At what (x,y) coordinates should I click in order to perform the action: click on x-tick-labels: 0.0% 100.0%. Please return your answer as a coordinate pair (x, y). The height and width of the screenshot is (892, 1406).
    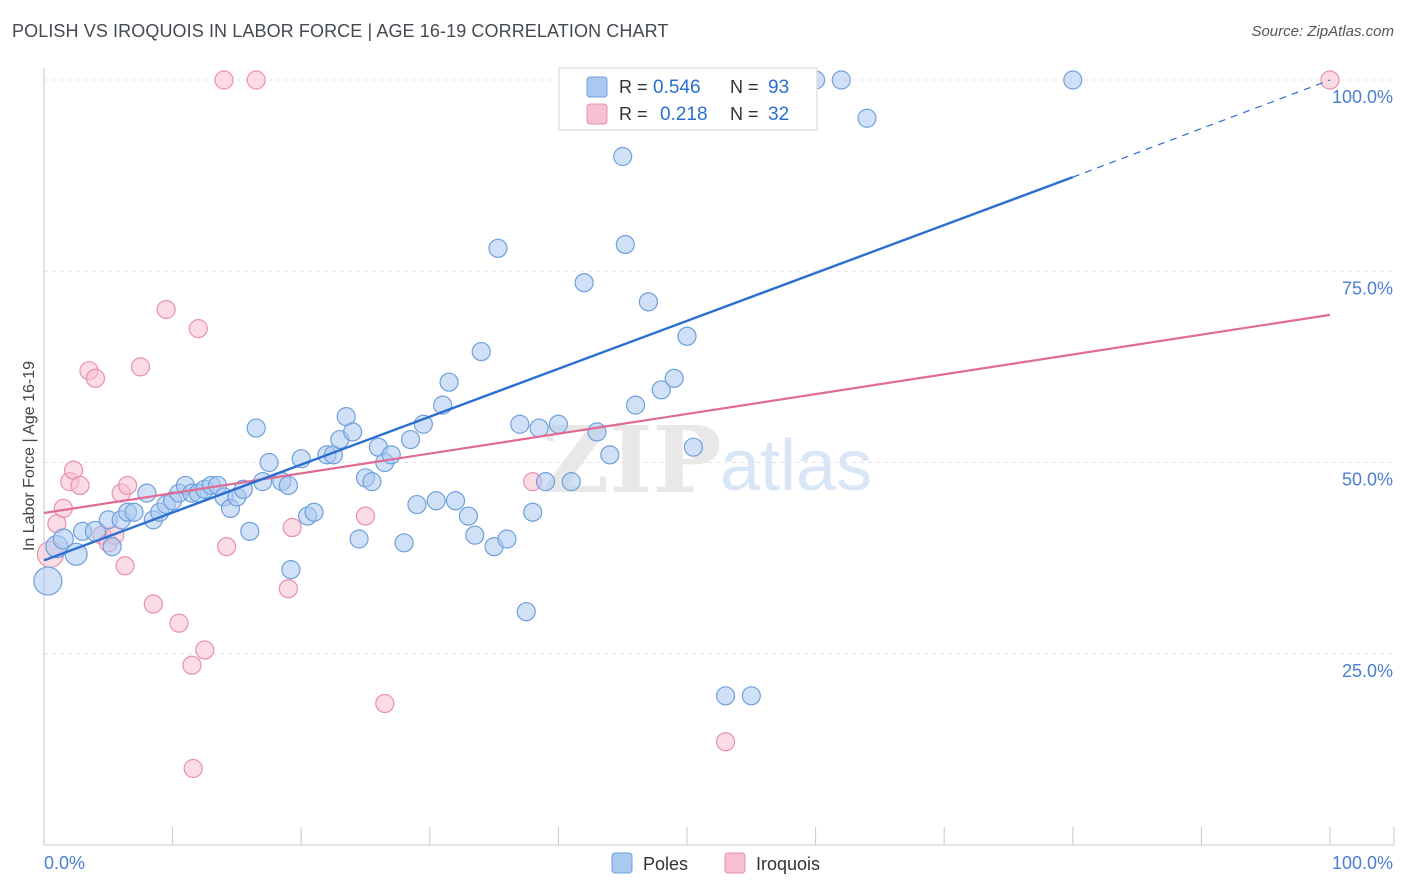
    Looking at the image, I should click on (718, 863).